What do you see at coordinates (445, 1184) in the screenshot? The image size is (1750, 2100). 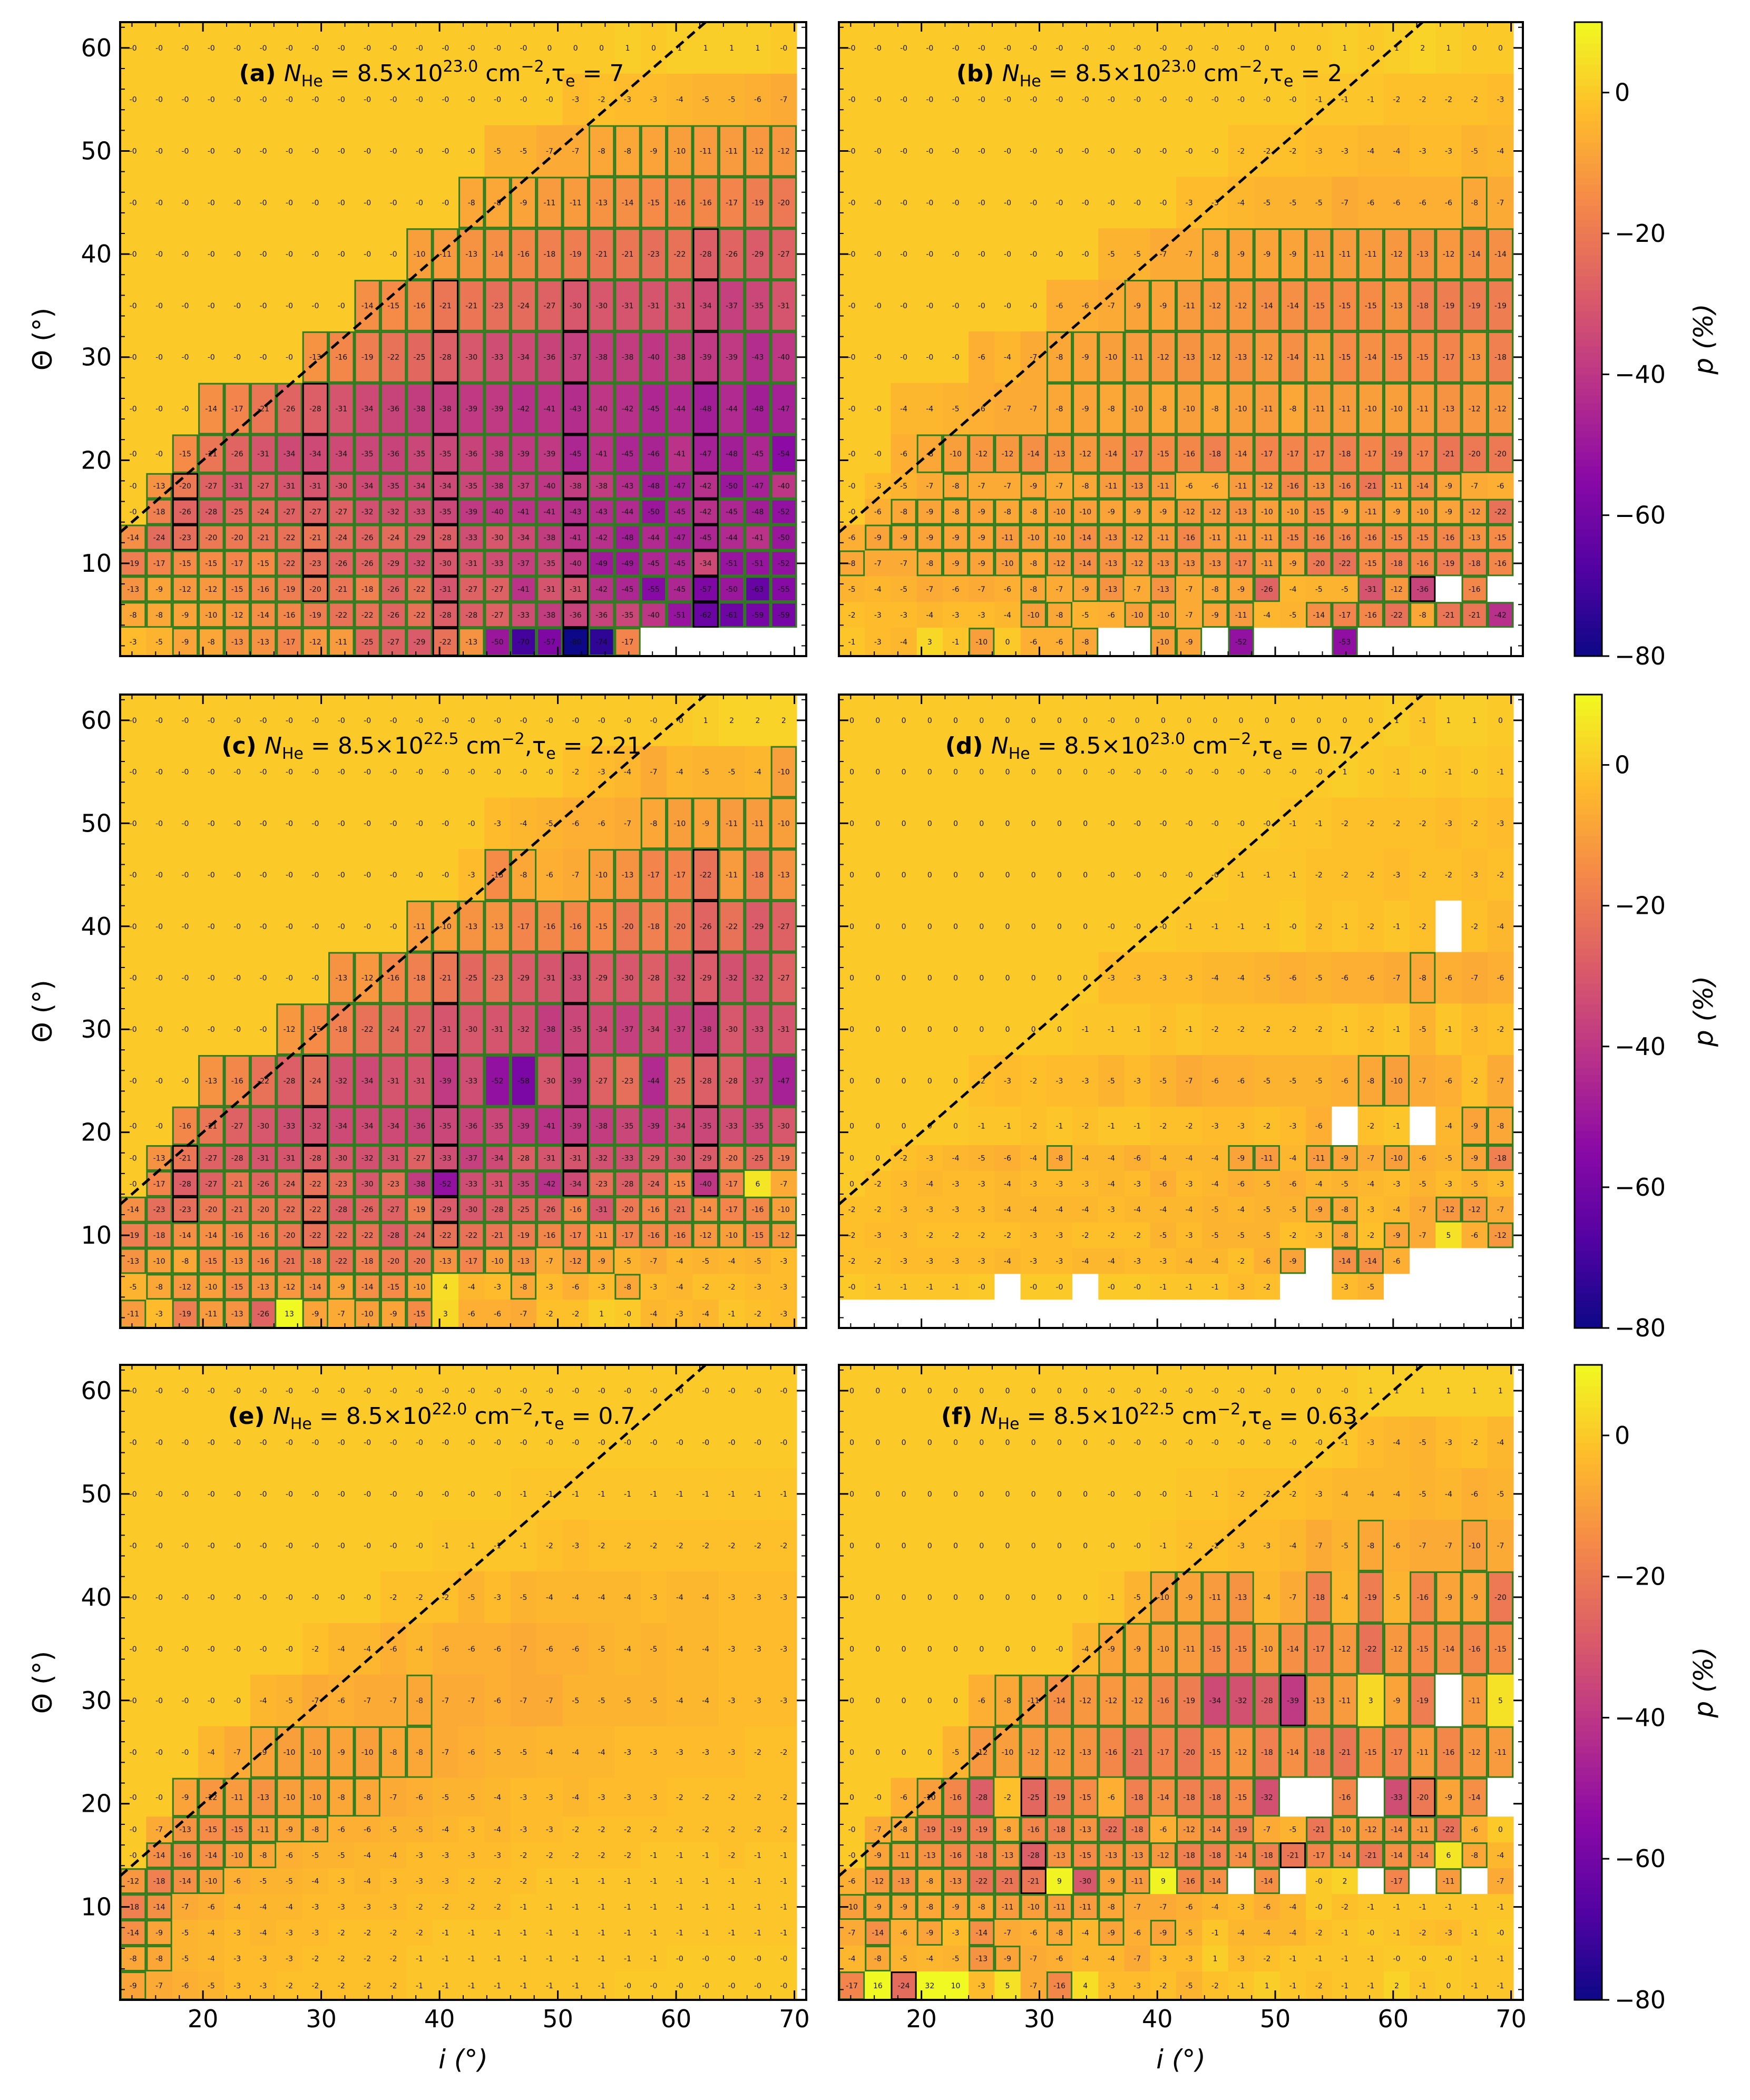 I see `cell-value: -52` at bounding box center [445, 1184].